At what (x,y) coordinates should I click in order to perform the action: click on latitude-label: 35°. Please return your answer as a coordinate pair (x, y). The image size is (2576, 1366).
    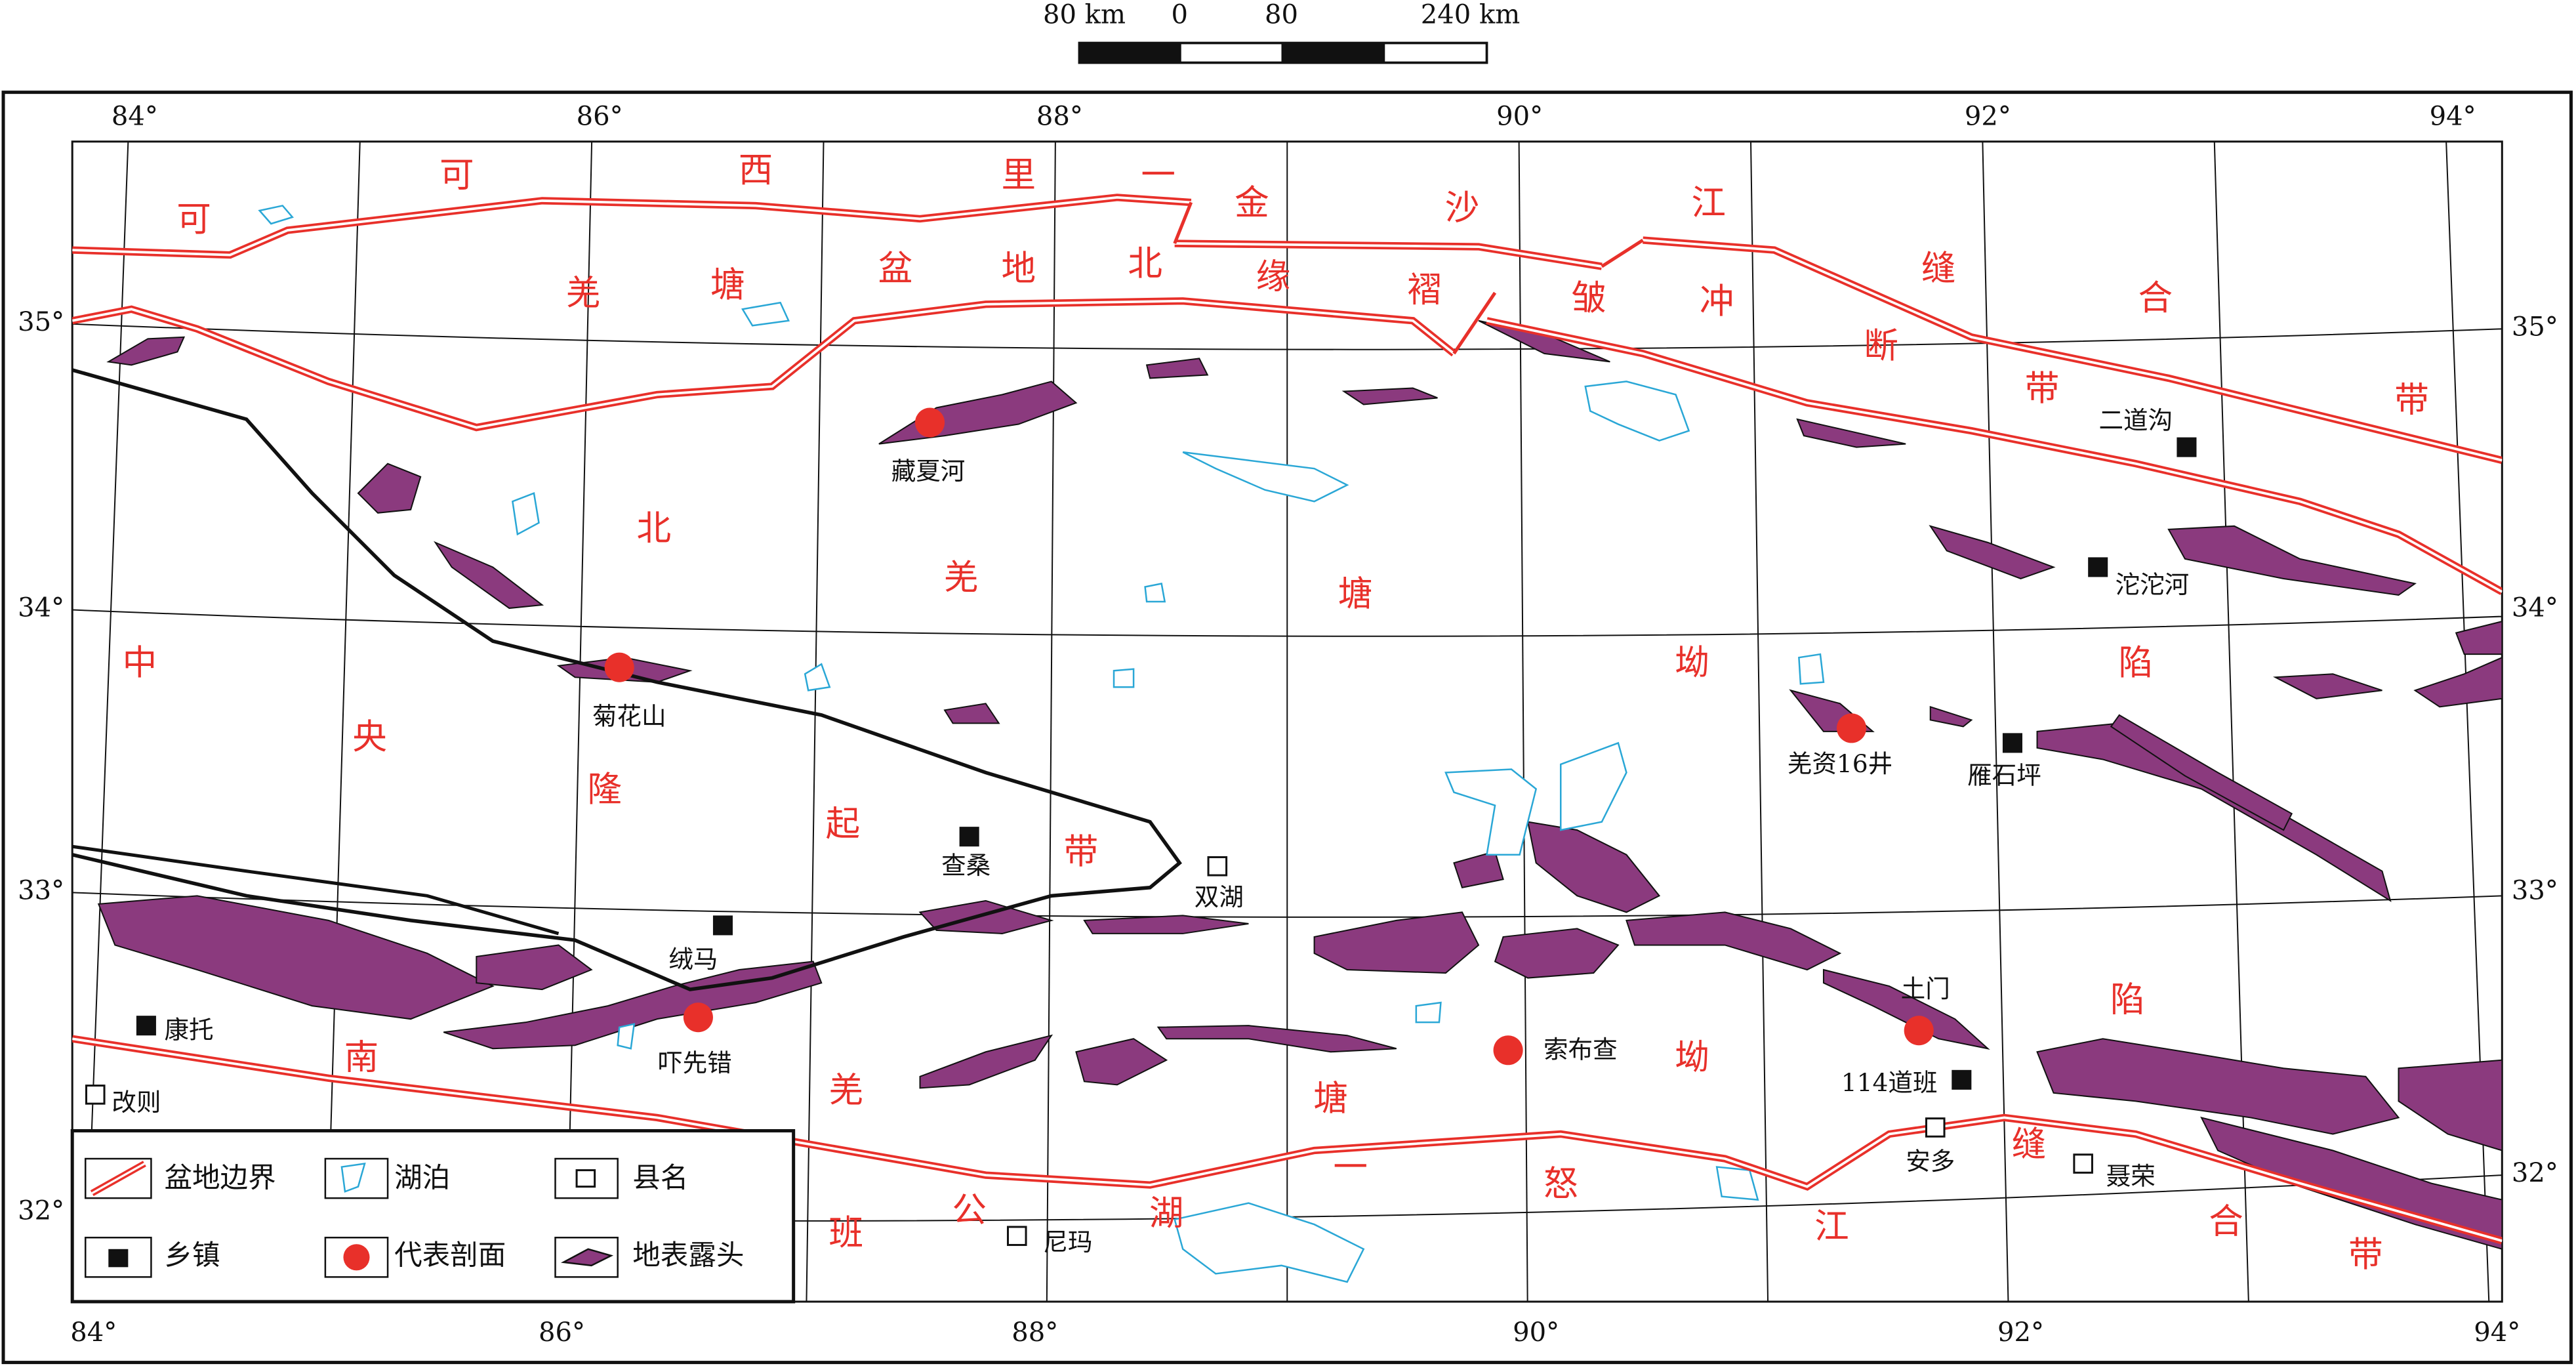
    Looking at the image, I should click on (2535, 327).